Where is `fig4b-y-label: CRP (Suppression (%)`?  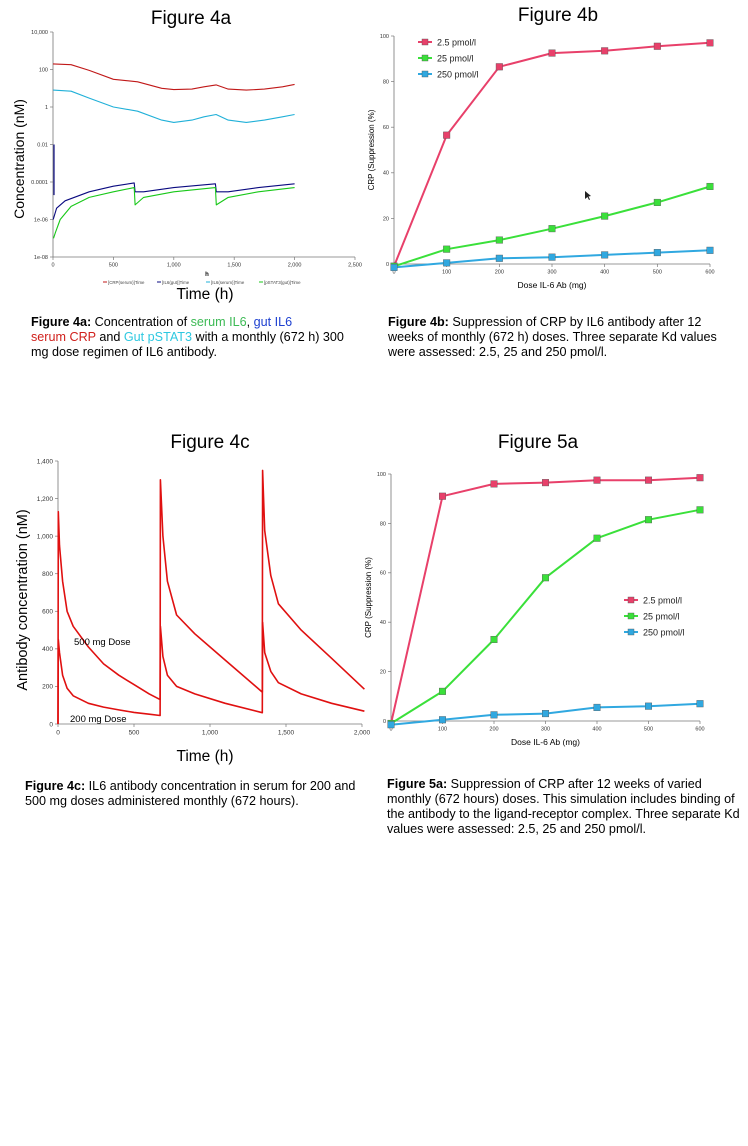
fig4b-y-label: CRP (Suppression (%) is located at coordinates (371, 149).